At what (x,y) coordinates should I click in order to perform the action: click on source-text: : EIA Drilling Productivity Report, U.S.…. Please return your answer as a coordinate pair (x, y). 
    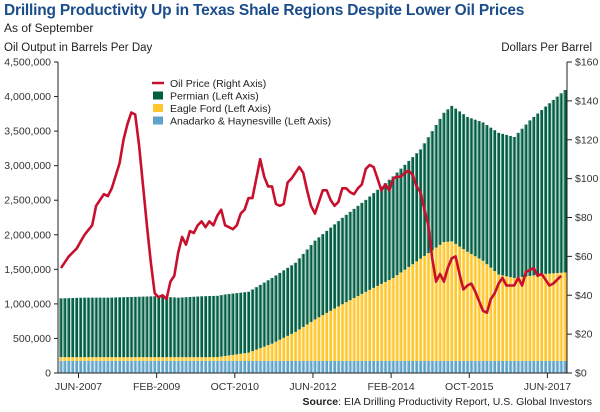
    Looking at the image, I should click on (465, 402).